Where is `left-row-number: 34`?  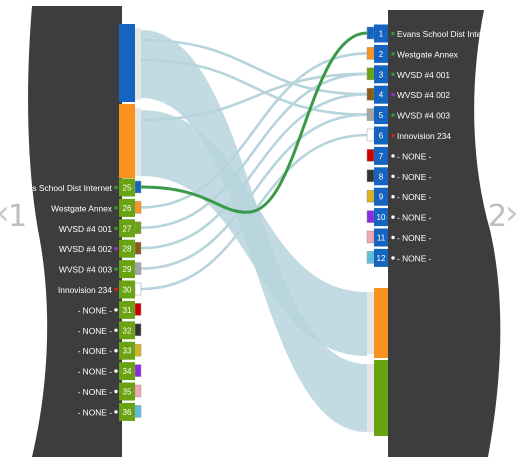 left-row-number: 34 is located at coordinates (127, 371).